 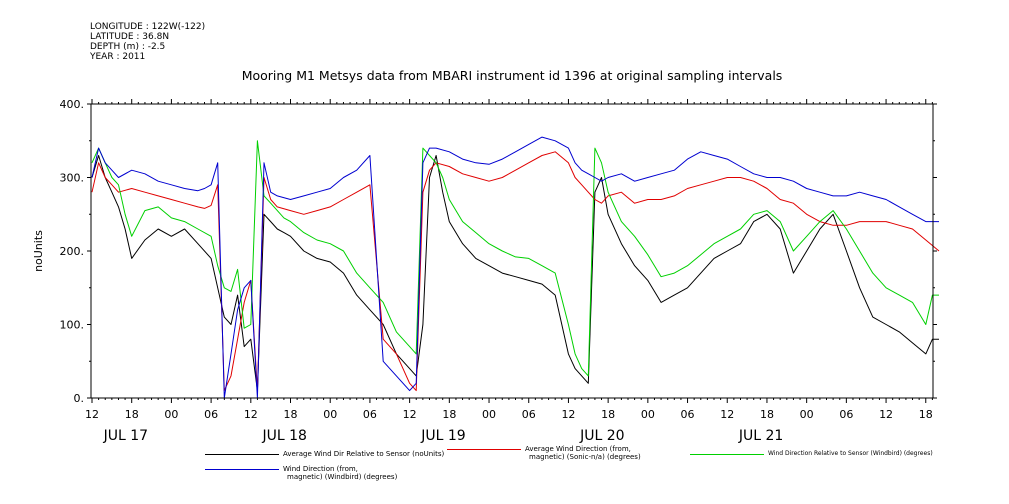 I want to click on day-label: JUL 20, so click(x=601, y=436).